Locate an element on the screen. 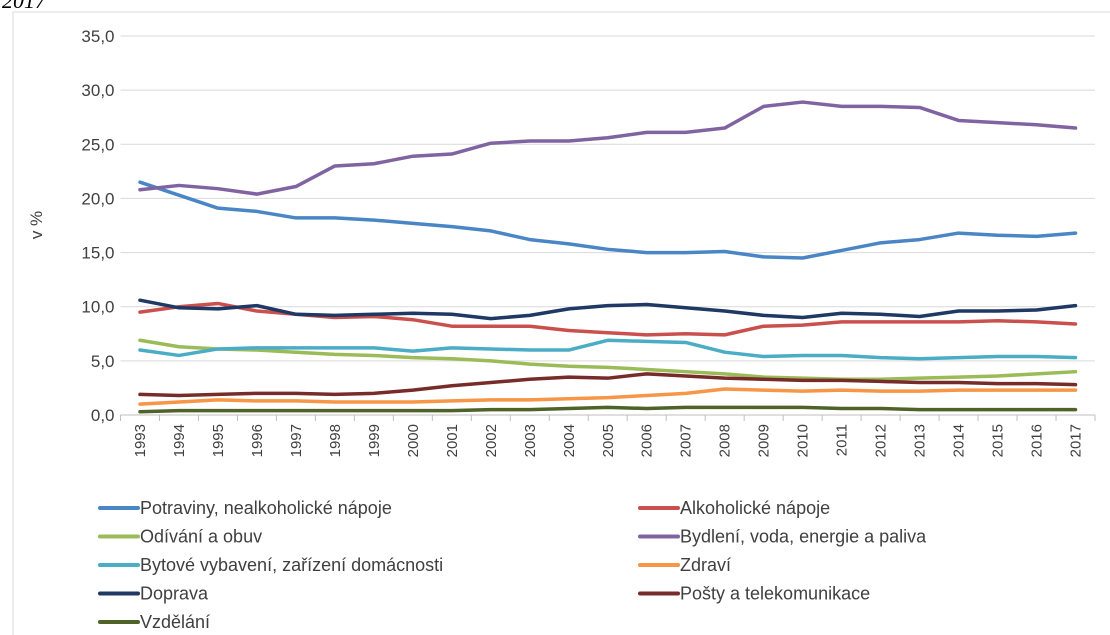  x-tick-label: 2017 is located at coordinates (1076, 440).